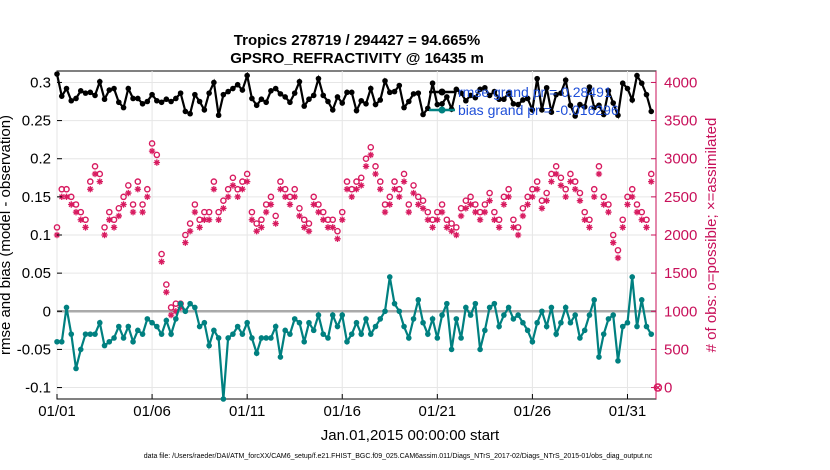 The height and width of the screenshot is (470, 830). Describe the element at coordinates (538, 110) in the screenshot. I see `legend-bias-label: bias grand pr = -0.016296` at that location.